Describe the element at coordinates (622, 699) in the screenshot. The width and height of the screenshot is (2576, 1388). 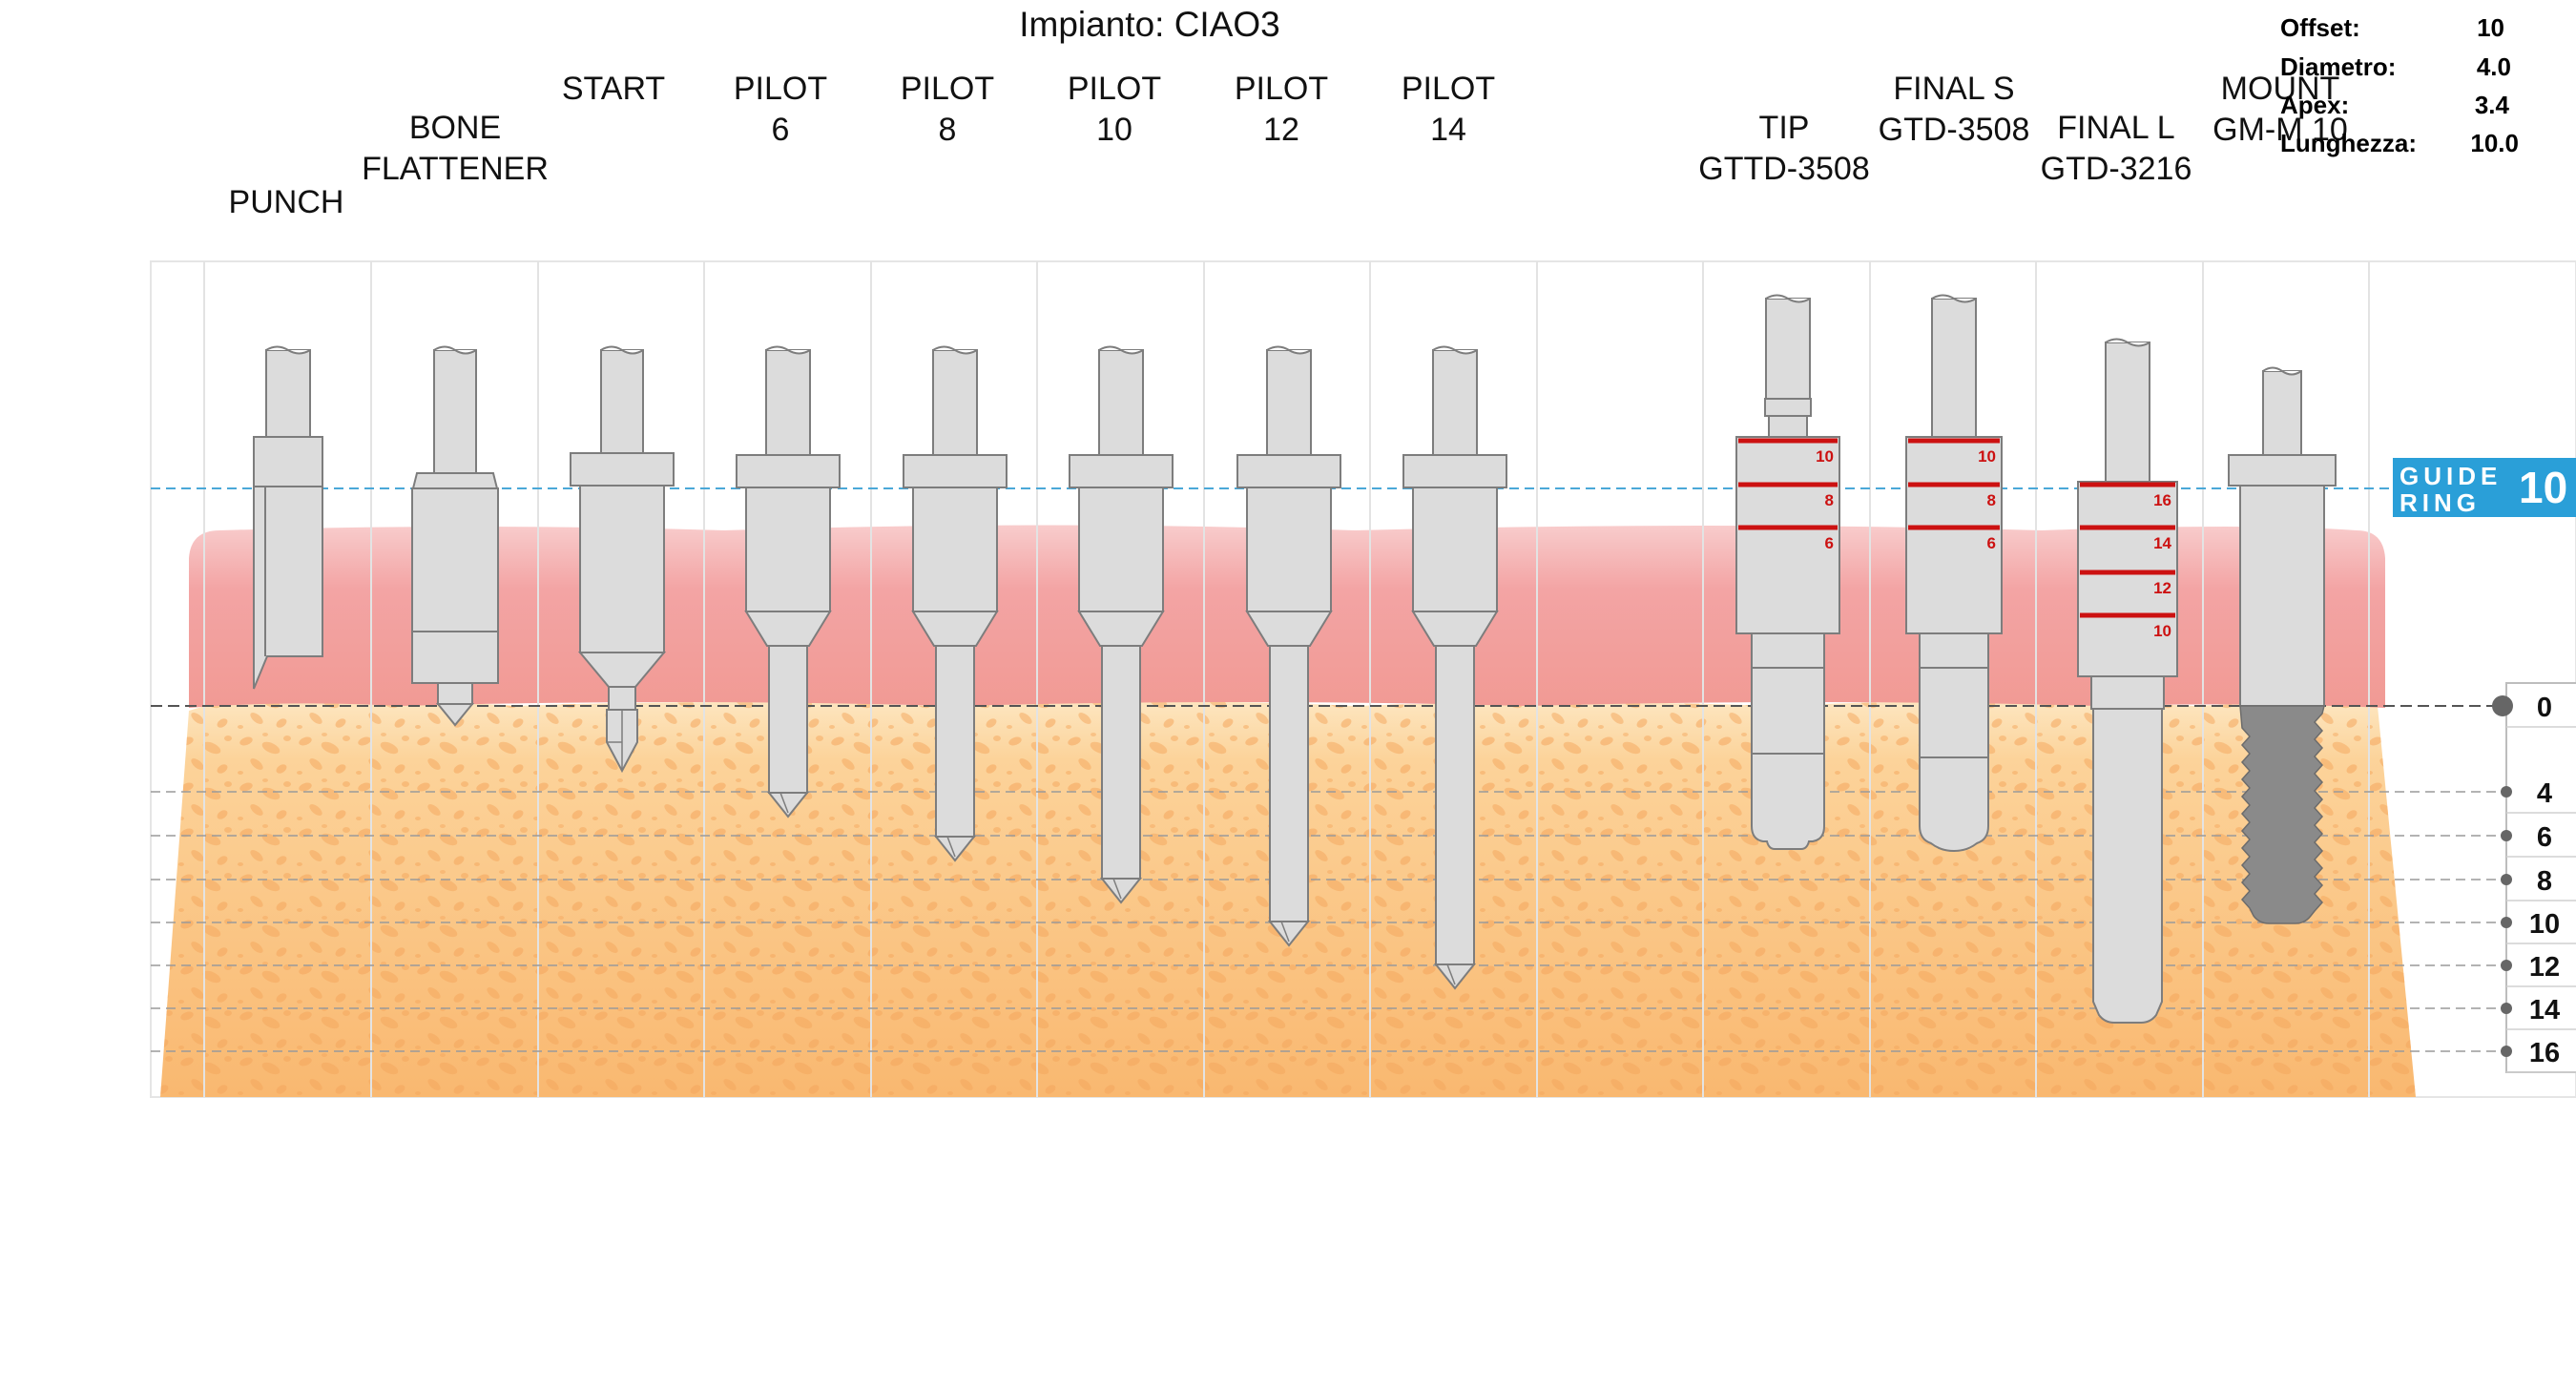
I see `start-neck` at that location.